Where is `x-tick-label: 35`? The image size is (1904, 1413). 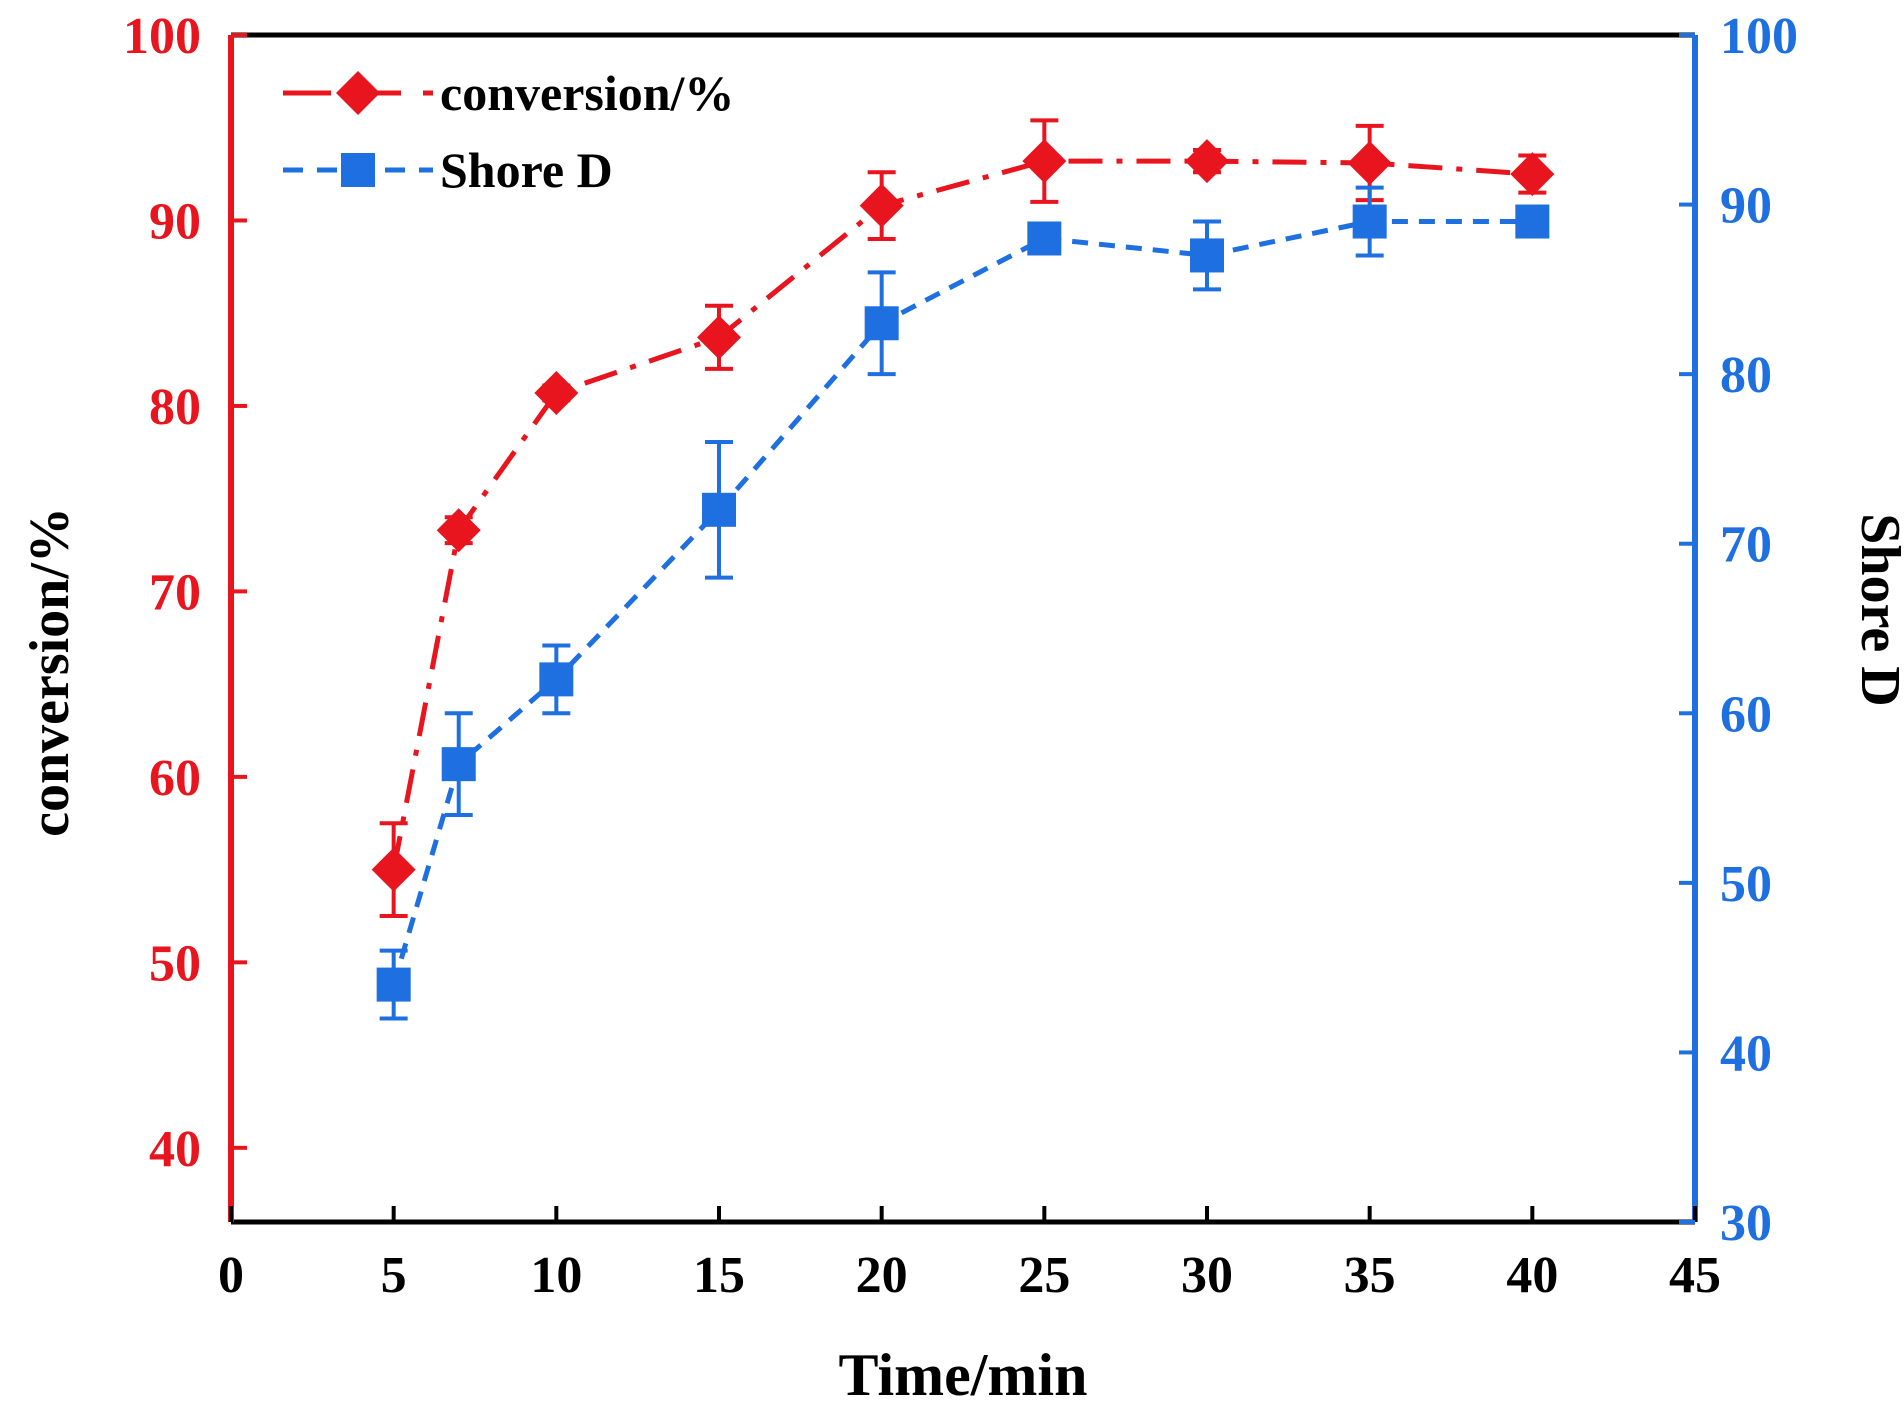
x-tick-label: 35 is located at coordinates (1370, 1275).